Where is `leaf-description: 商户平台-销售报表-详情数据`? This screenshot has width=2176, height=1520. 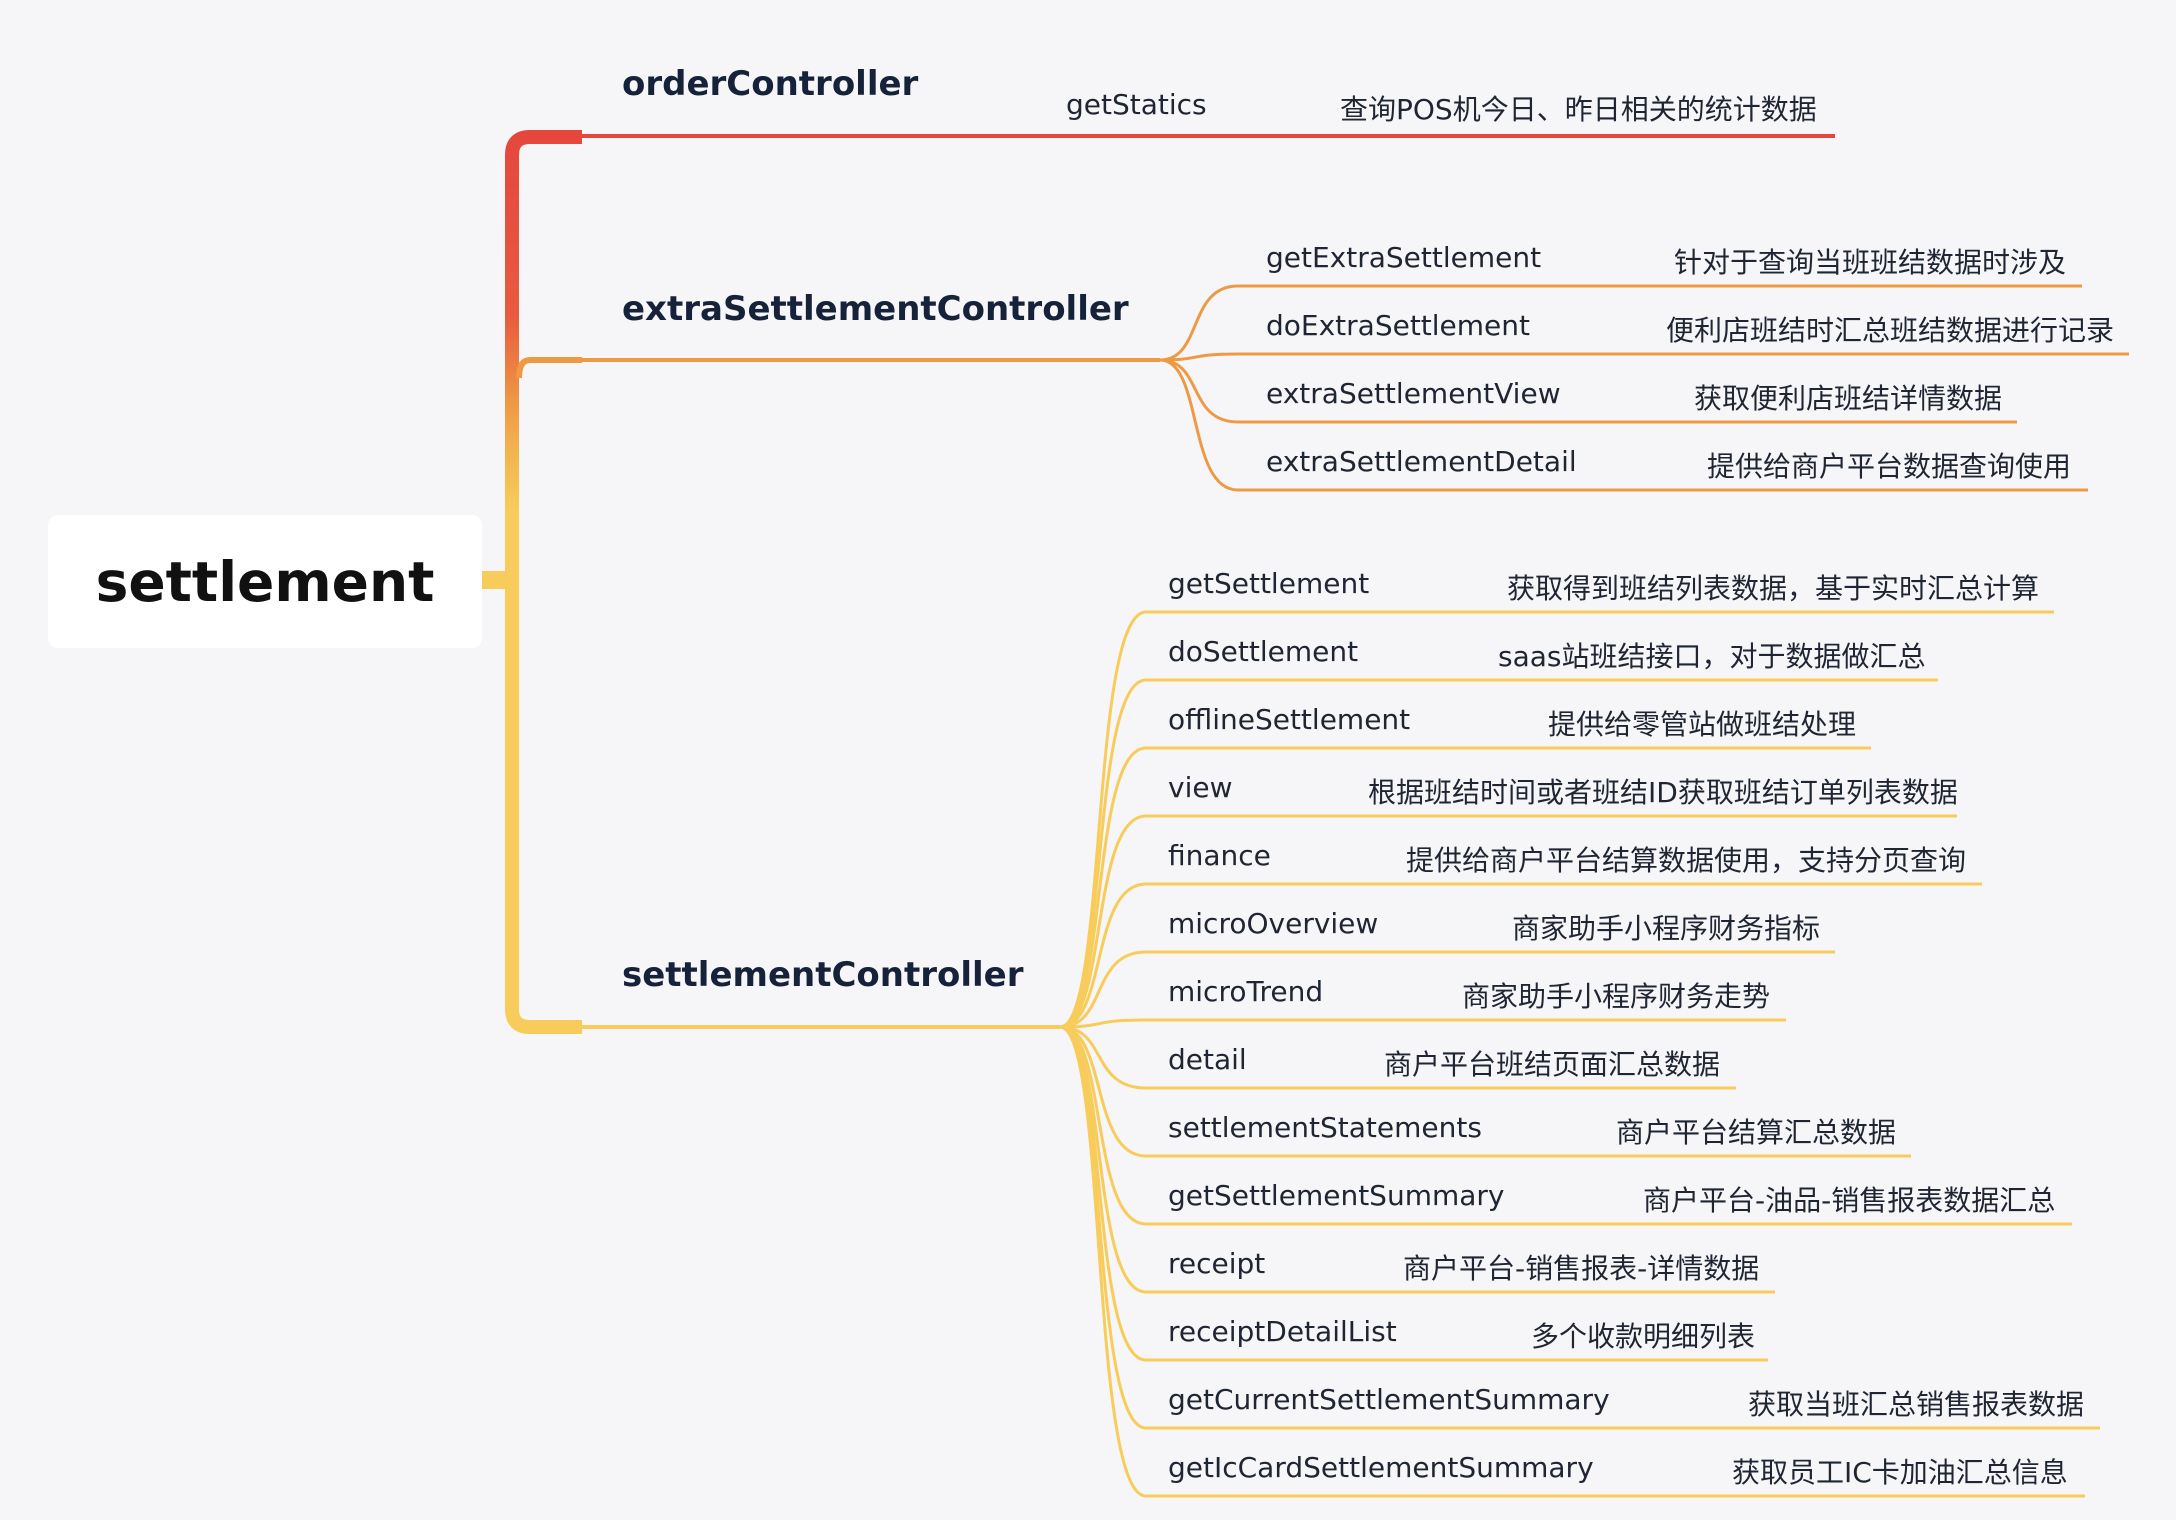
leaf-description: 商户平台-销售报表-详情数据 is located at coordinates (1581, 1268).